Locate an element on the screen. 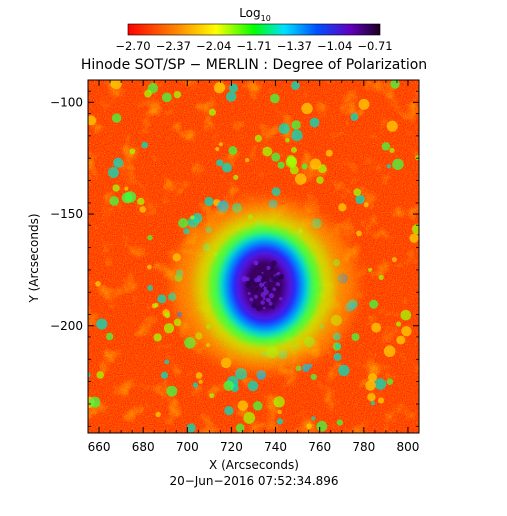 The image size is (507, 516). colorbar-tick-label: −2.04 is located at coordinates (213, 46).